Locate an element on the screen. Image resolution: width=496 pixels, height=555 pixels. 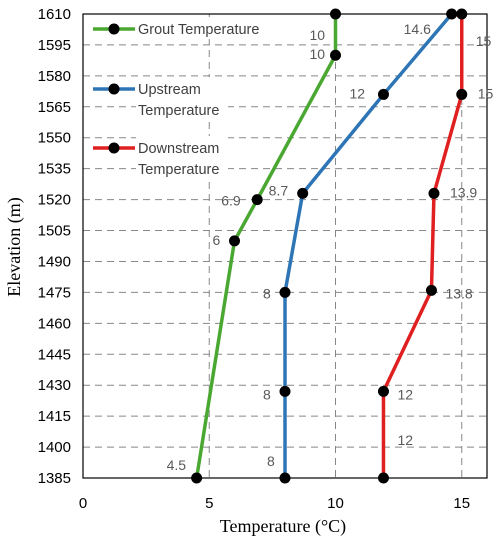
x-axis-title: Temperature (°C) is located at coordinates (283, 526).